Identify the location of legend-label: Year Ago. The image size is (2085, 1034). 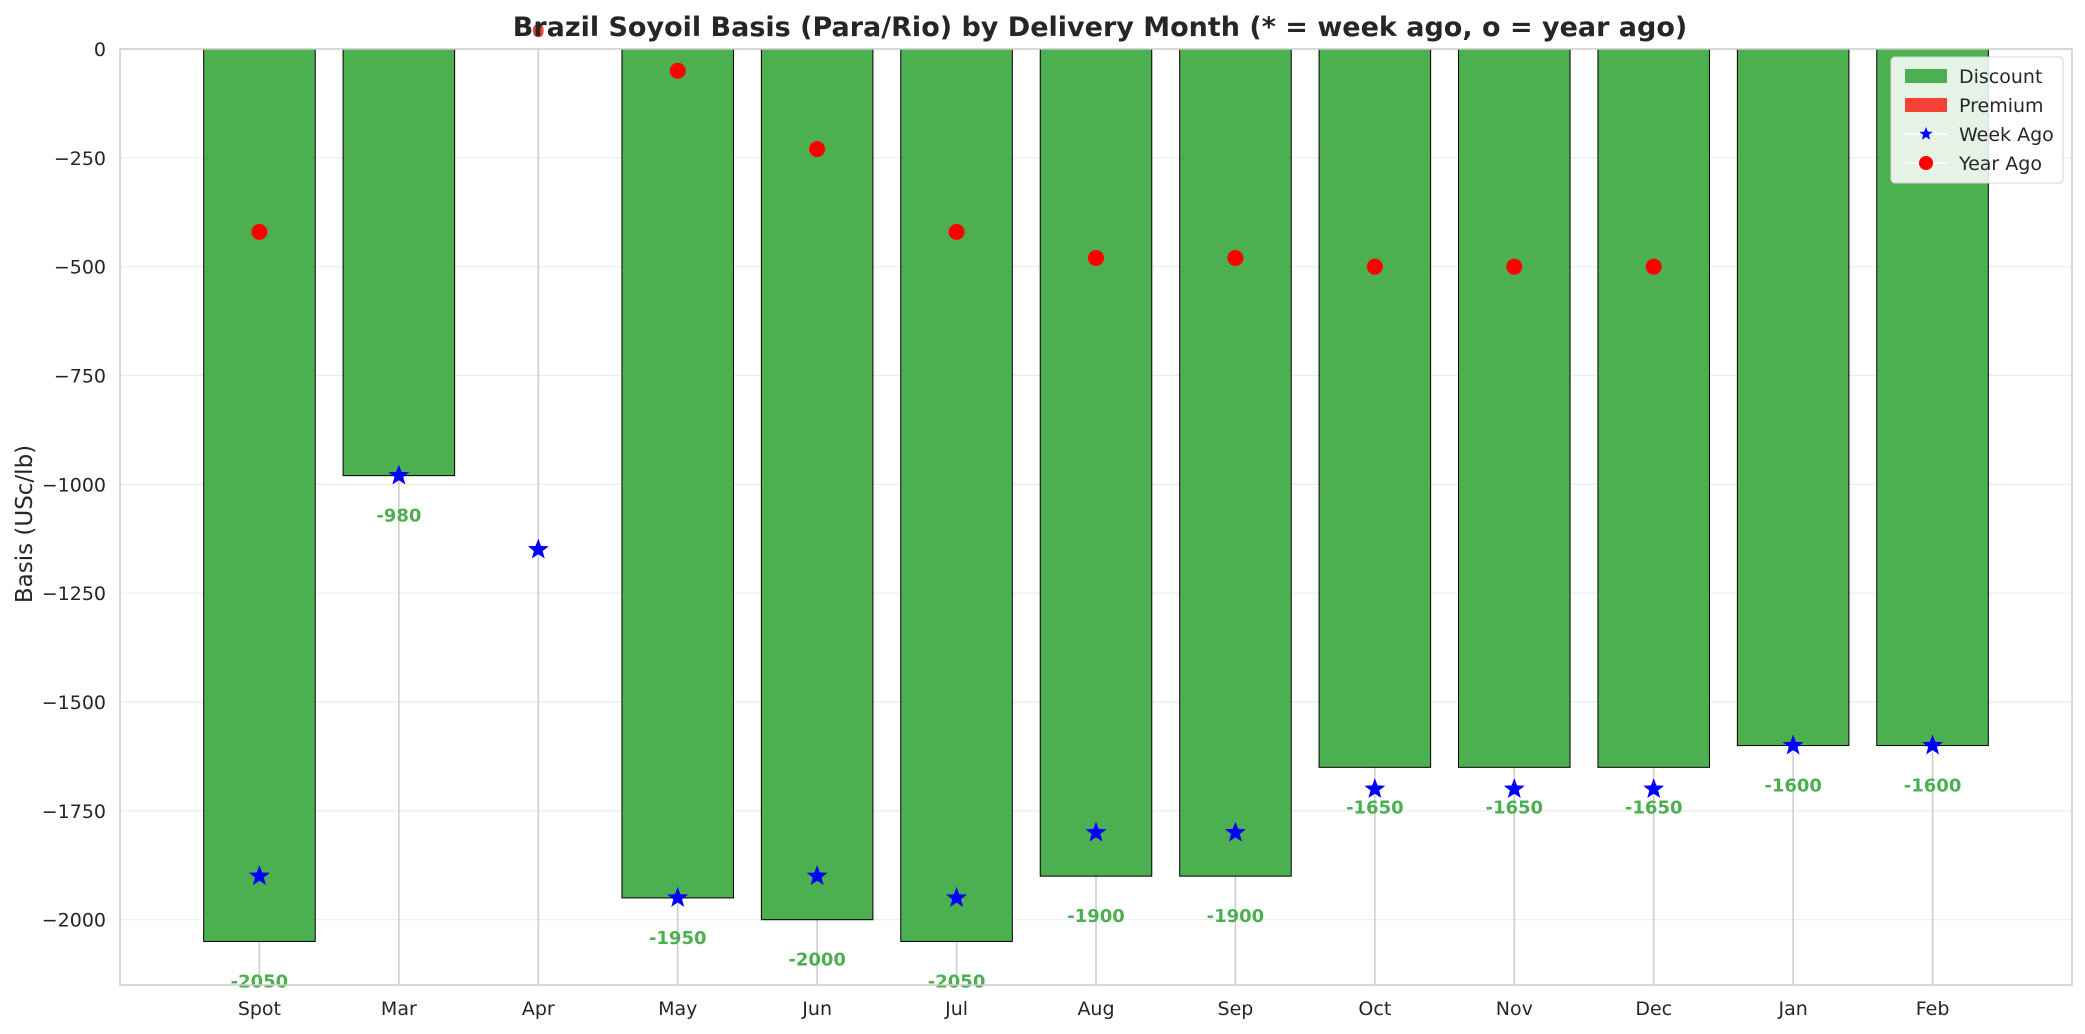
(2000, 164).